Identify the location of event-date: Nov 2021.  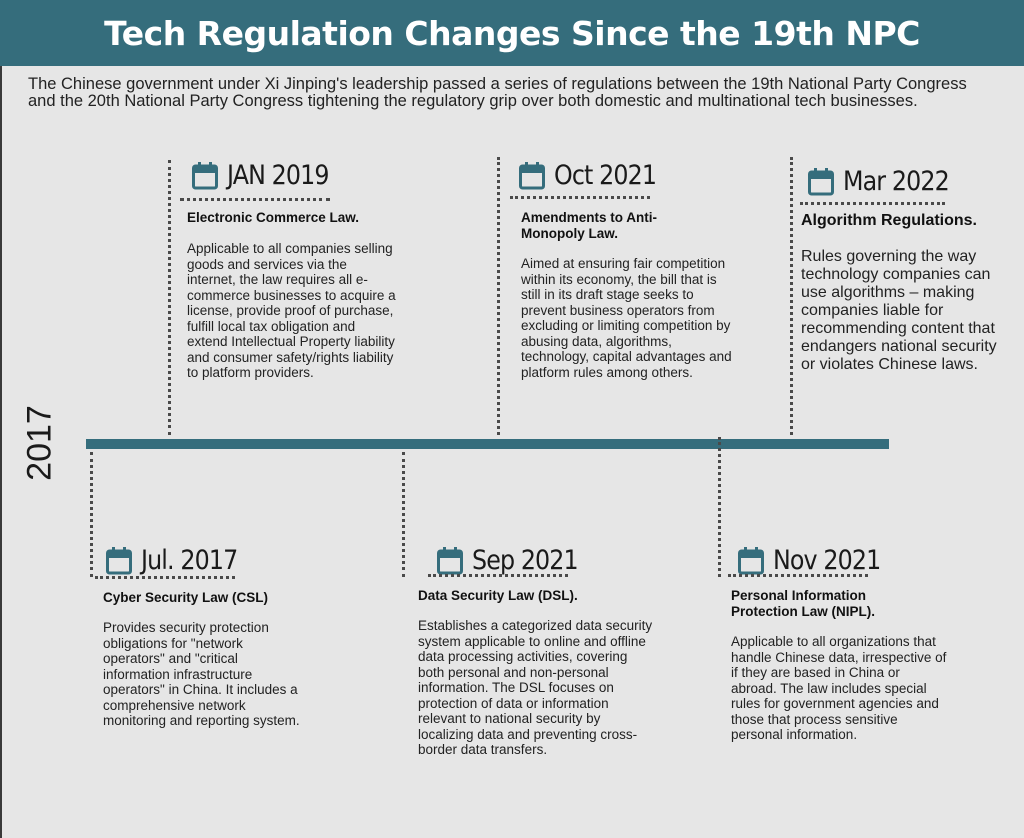
(827, 560).